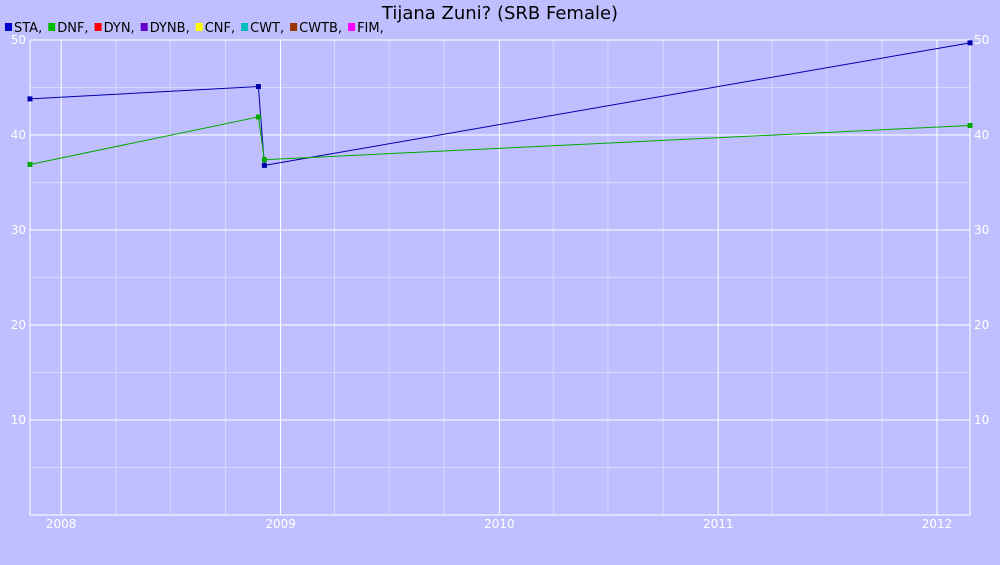  What do you see at coordinates (18, 325) in the screenshot?
I see `y-tick-label-left: 20` at bounding box center [18, 325].